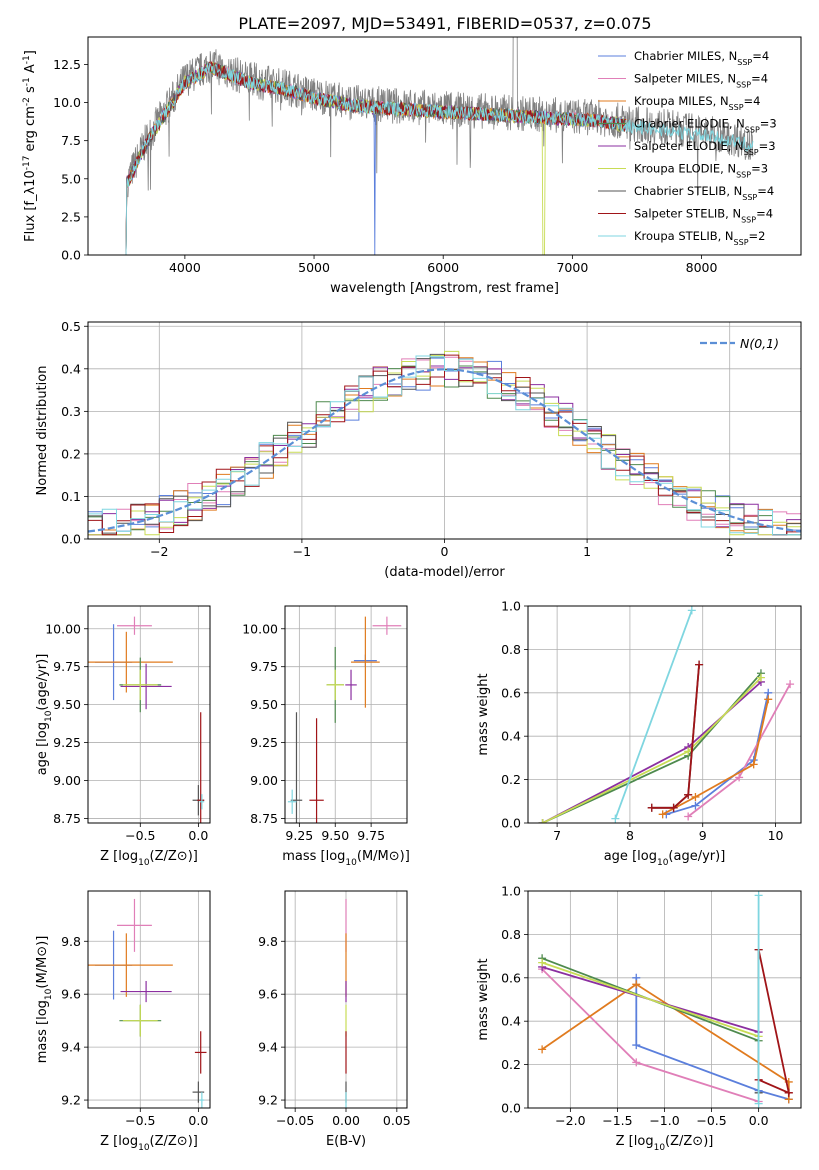 This screenshot has height=1170, width=819. Describe the element at coordinates (268, 1047) in the screenshot. I see `y-tick-label: 9.4` at that location.